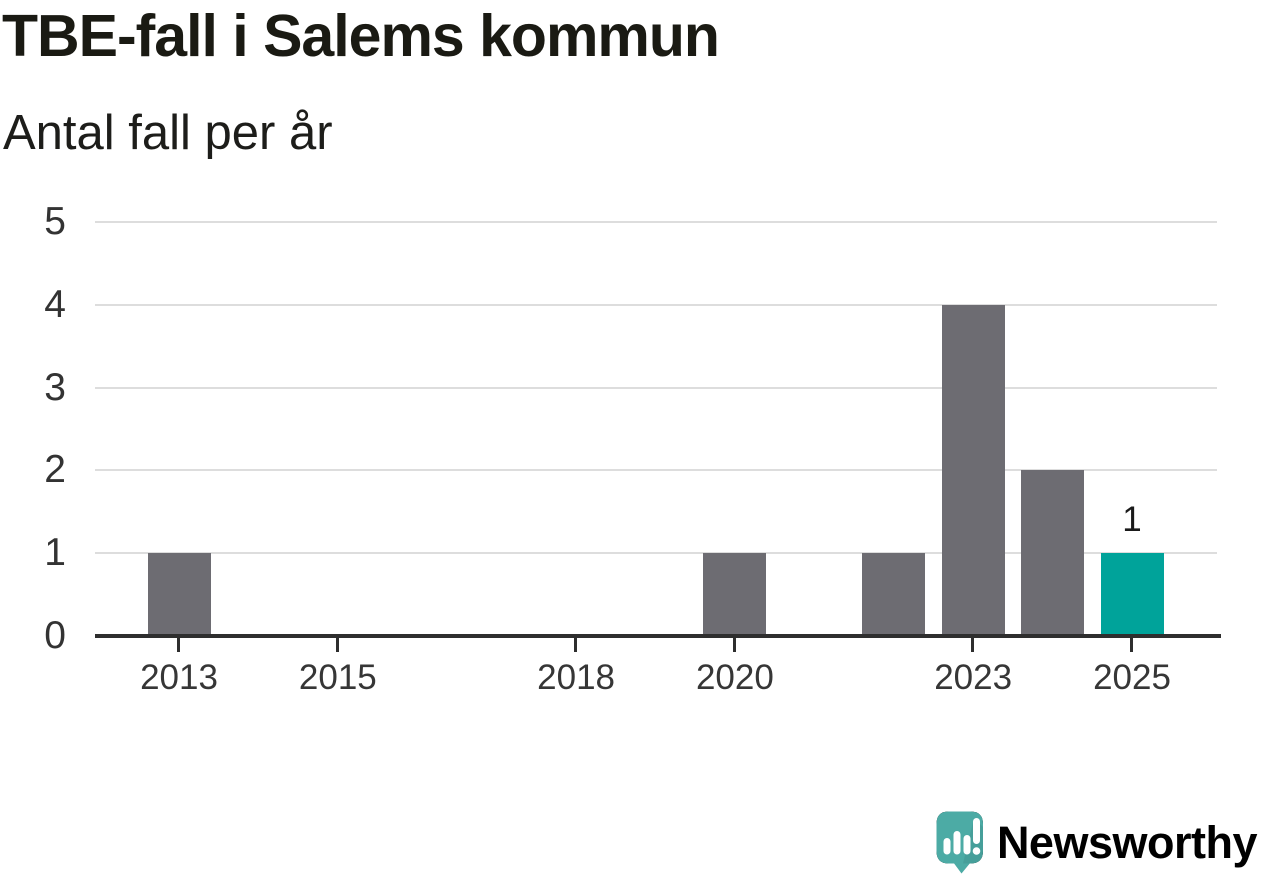 This screenshot has width=1262, height=879. I want to click on bar-2023, so click(973, 470).